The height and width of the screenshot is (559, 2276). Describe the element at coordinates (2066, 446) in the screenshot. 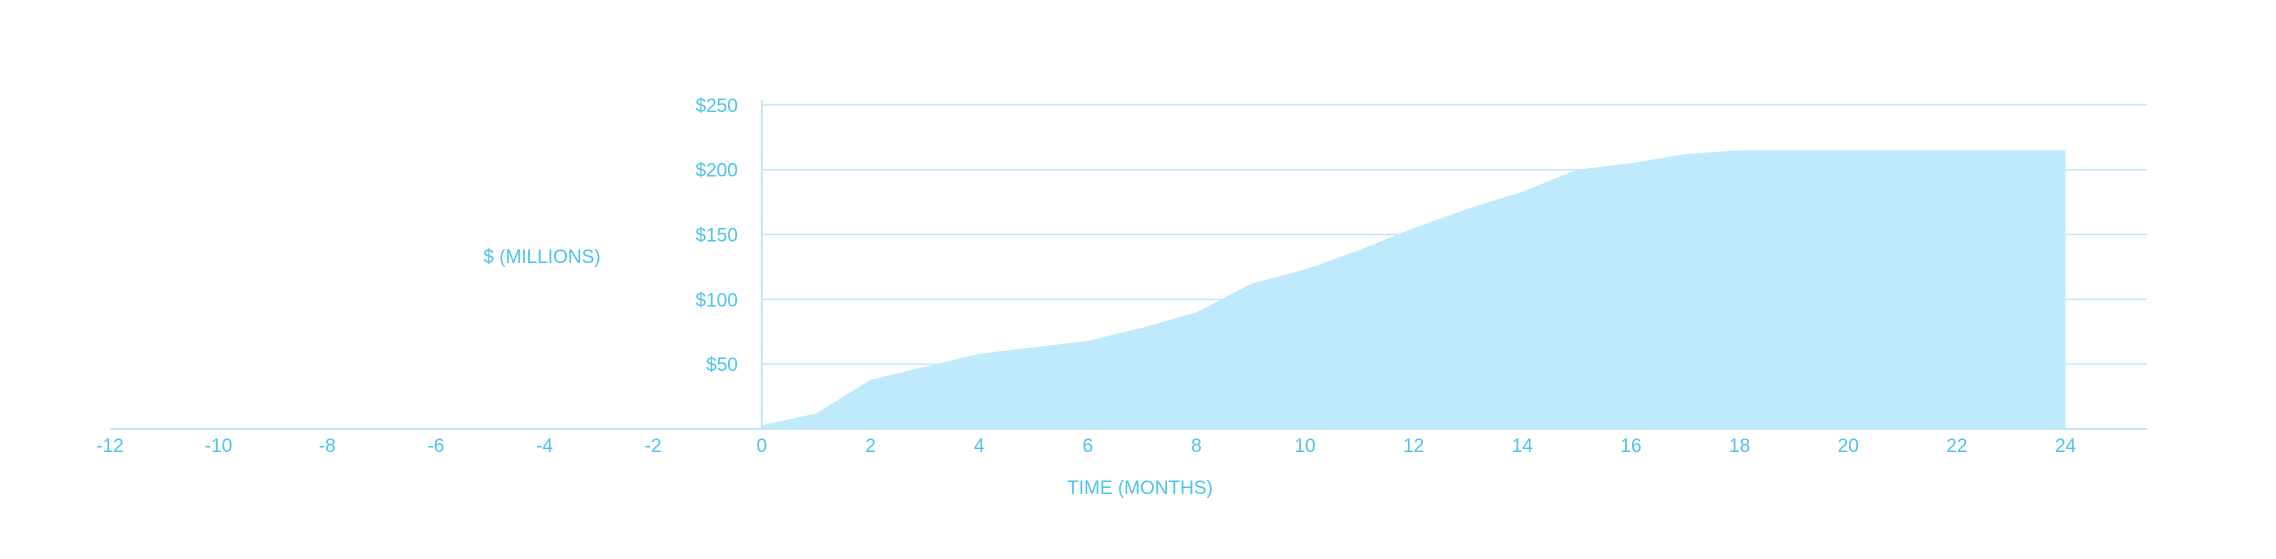

I see `x-tick-label: 24` at that location.